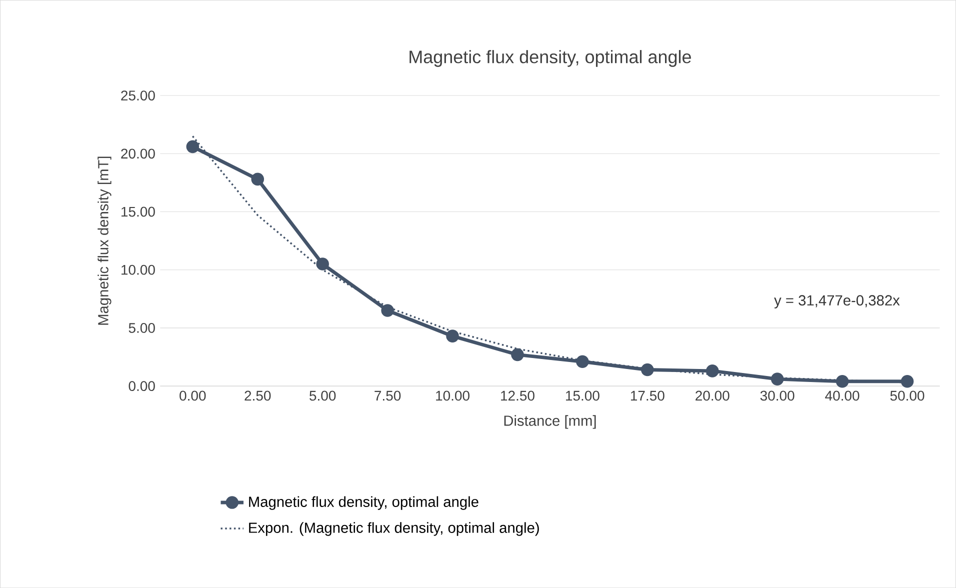 The height and width of the screenshot is (588, 956). What do you see at coordinates (193, 395) in the screenshot?
I see `x-tick-label: 0.00` at bounding box center [193, 395].